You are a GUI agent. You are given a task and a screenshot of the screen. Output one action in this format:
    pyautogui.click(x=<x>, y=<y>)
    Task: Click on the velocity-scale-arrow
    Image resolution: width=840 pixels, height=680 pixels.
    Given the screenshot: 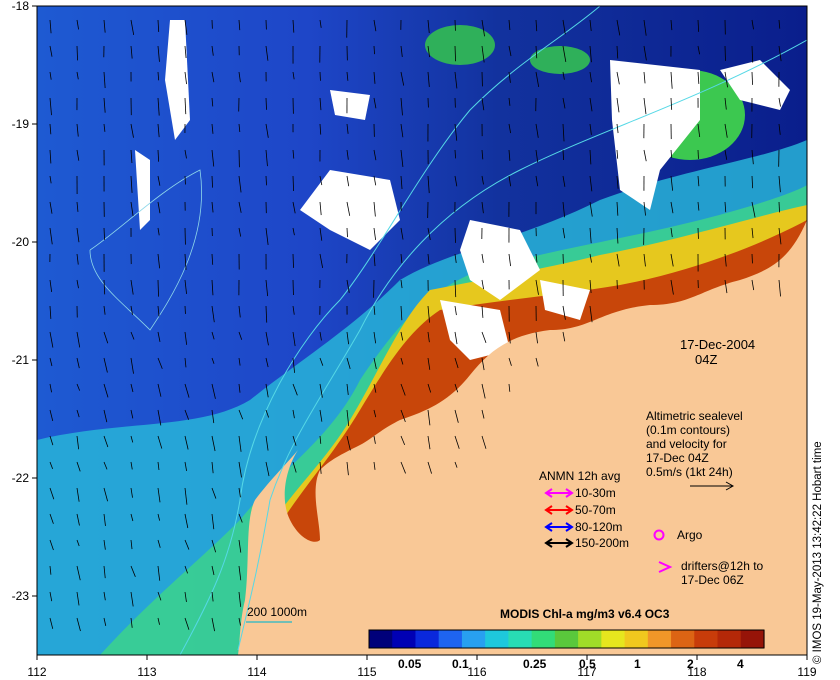 What is the action you would take?
    pyautogui.click(x=712, y=486)
    